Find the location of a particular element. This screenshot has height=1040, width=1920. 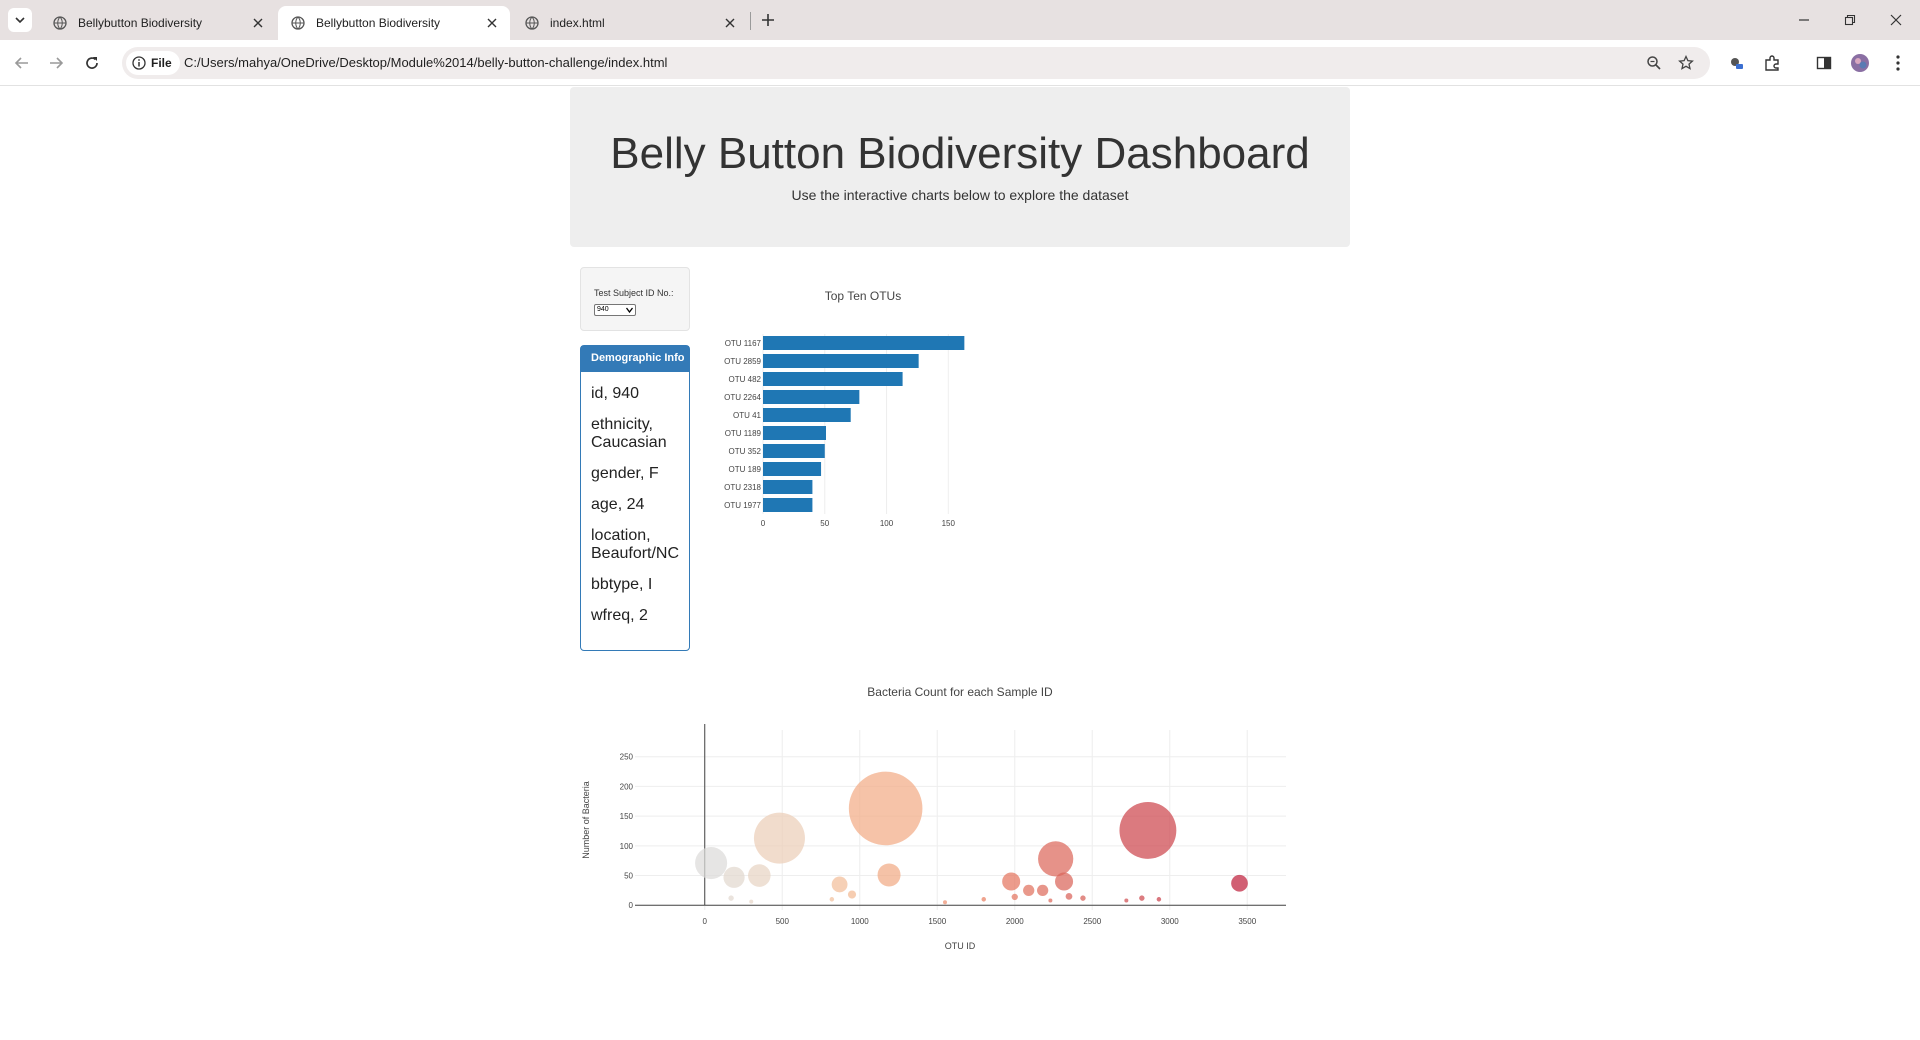

tab-separator is located at coordinates (750, 21).